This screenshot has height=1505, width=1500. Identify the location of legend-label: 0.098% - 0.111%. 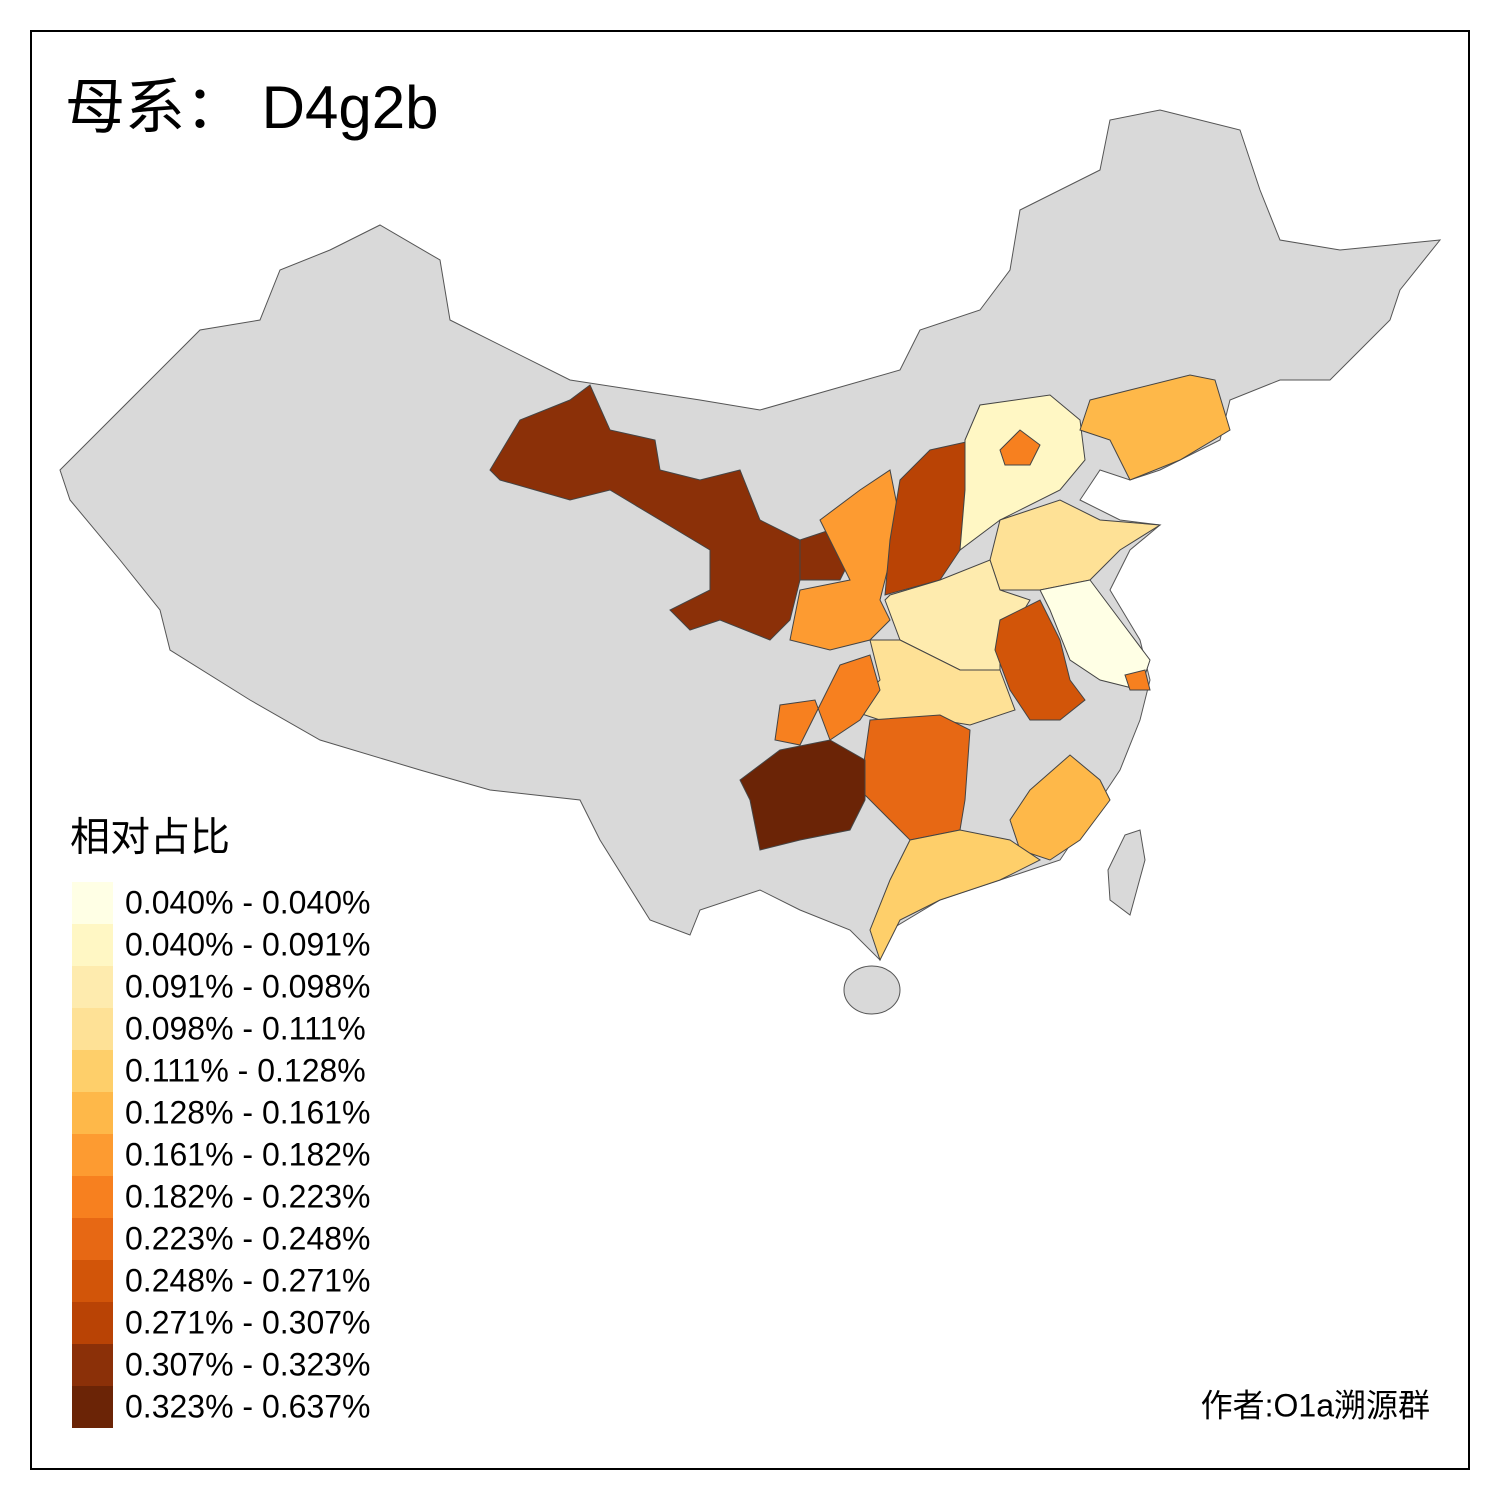
(245, 1028).